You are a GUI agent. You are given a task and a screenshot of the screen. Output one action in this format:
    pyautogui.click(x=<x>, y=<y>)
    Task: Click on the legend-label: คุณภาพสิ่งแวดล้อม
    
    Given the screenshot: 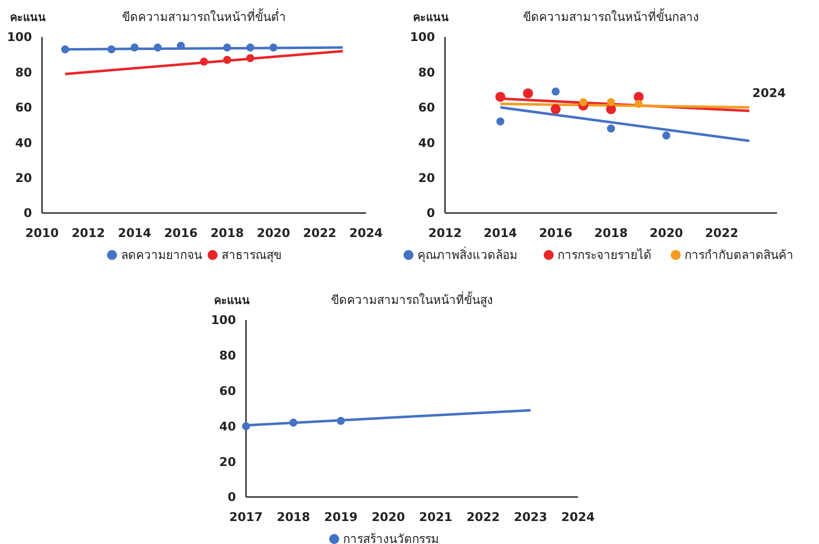 What is the action you would take?
    pyautogui.click(x=468, y=255)
    